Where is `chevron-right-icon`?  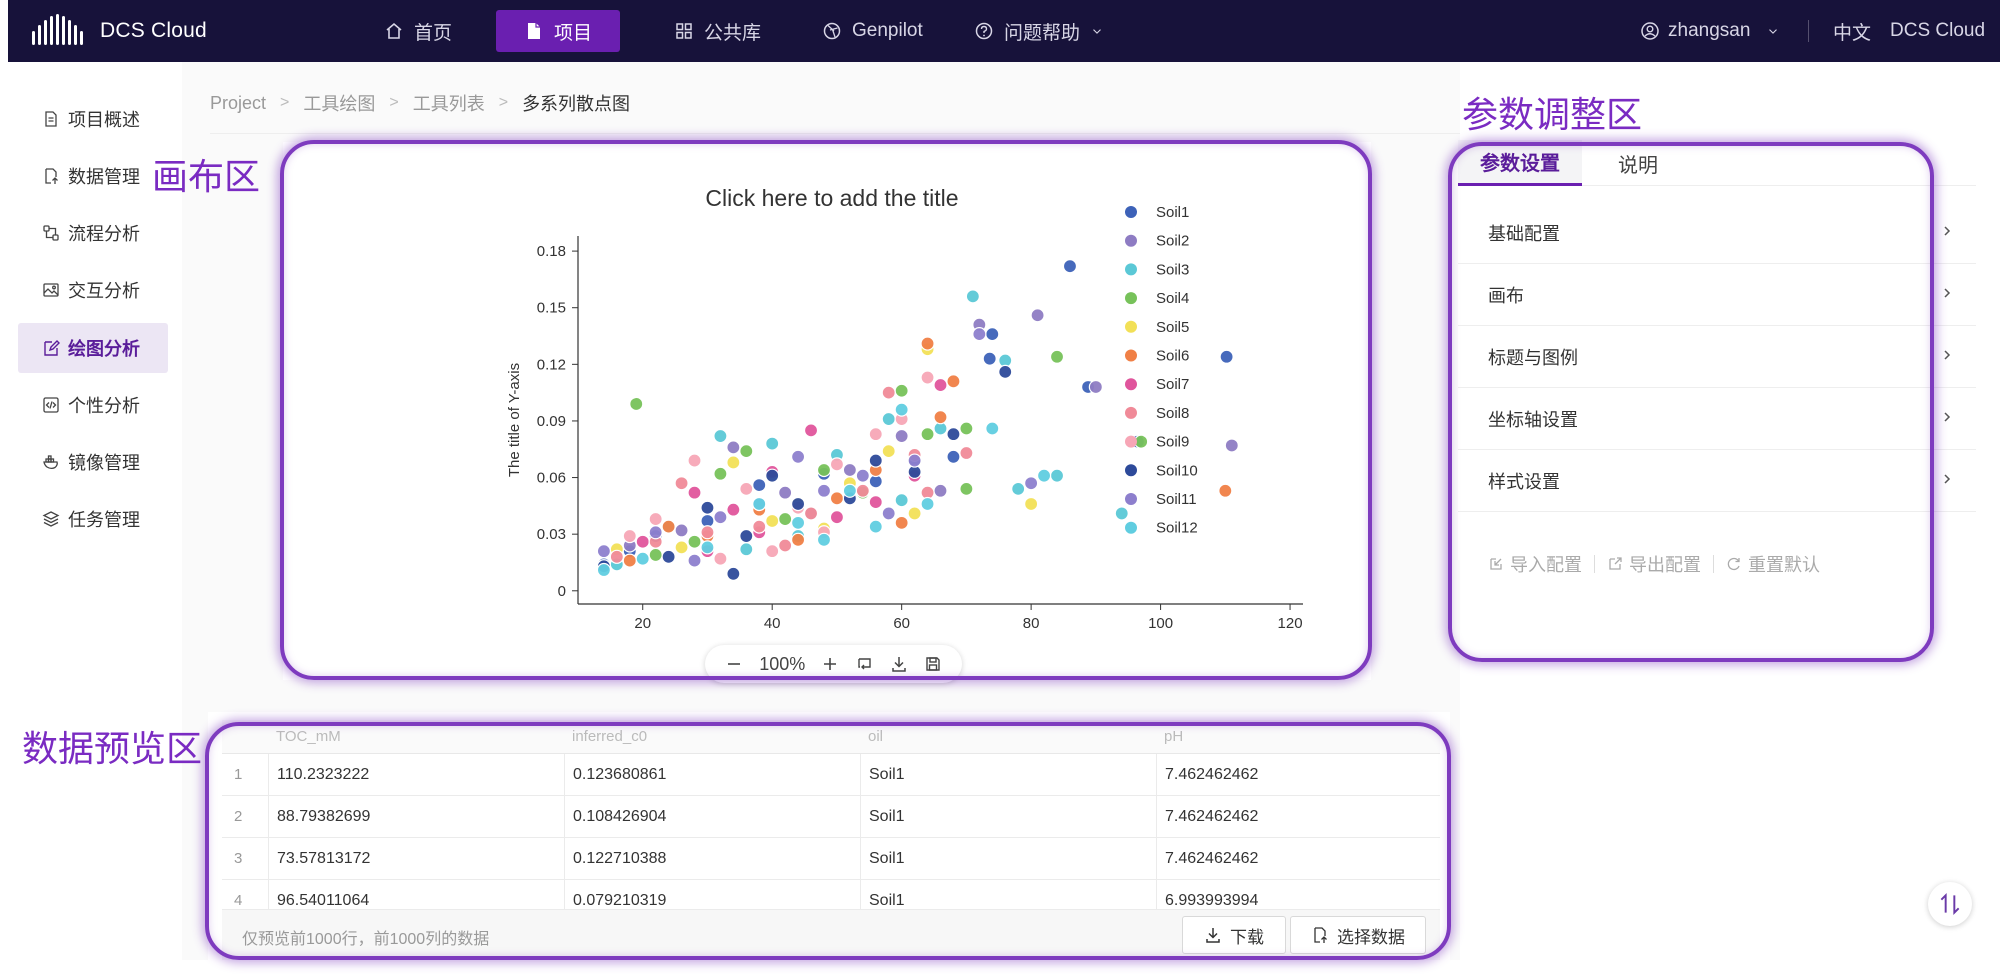
chevron-right-icon is located at coordinates (1947, 479).